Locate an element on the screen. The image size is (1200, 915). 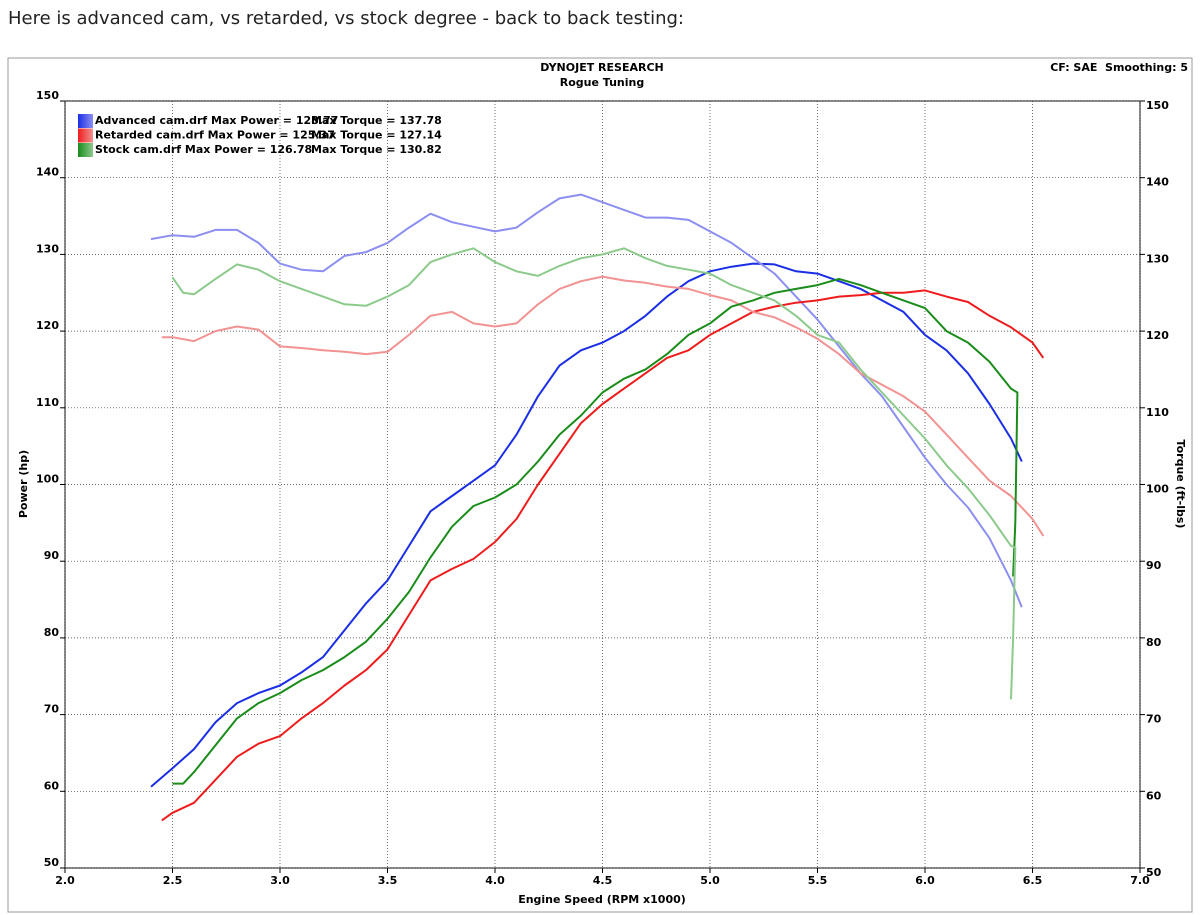
x-tick-label: 6.5 is located at coordinates (1033, 880).